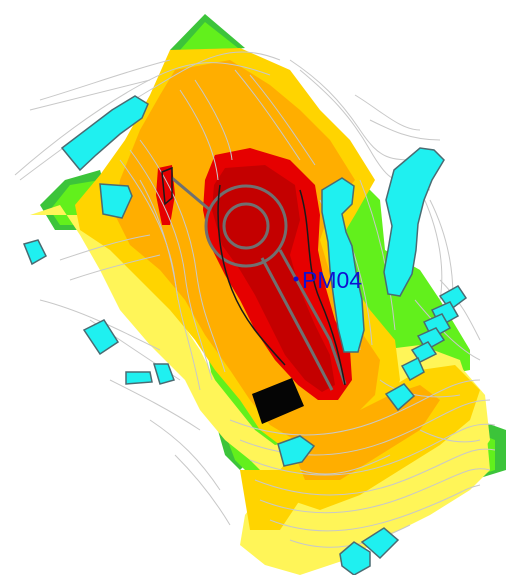 Image resolution: width=506 pixels, height=575 pixels. I want to click on road-edges, so click(253, 276).